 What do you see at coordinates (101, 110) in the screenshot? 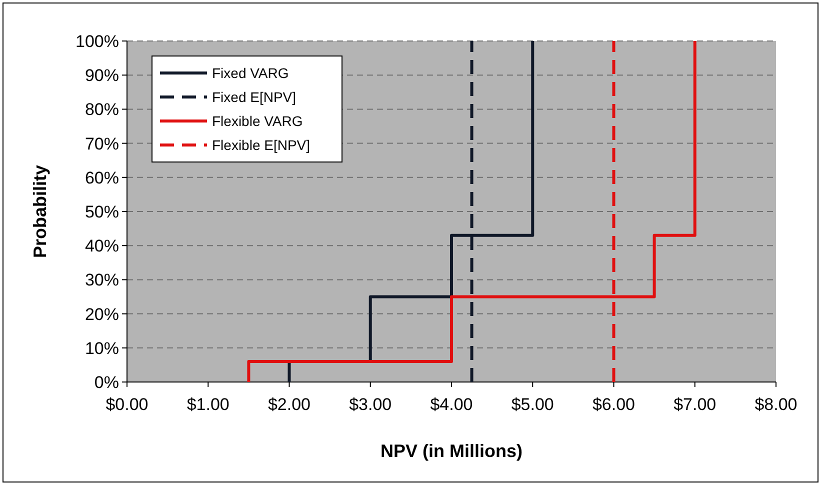
I see `y-tick-label: 80%` at bounding box center [101, 110].